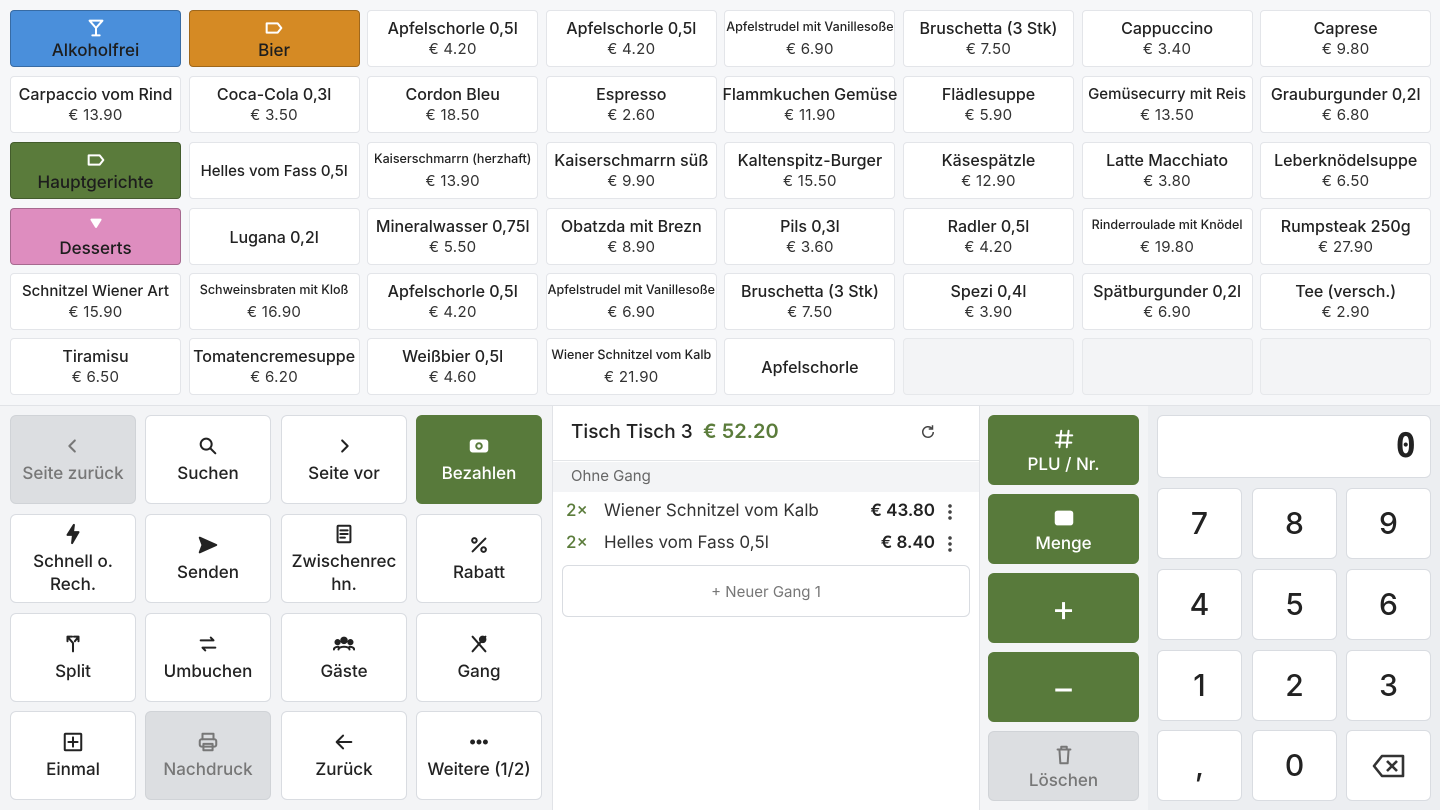  What do you see at coordinates (810, 366) in the screenshot?
I see `product-tile: Apfelschorle` at bounding box center [810, 366].